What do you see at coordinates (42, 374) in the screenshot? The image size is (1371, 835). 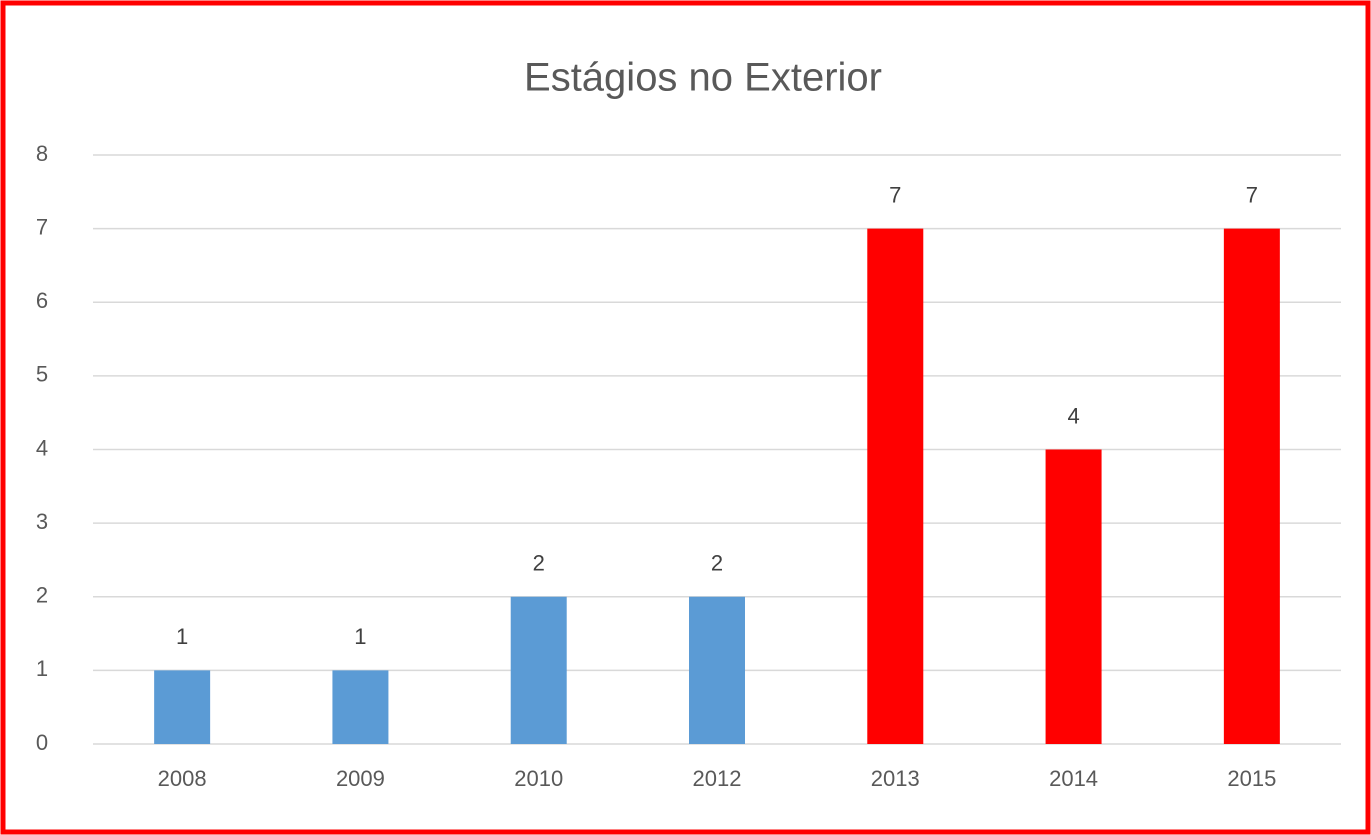 I see `y-tick-label: 5` at bounding box center [42, 374].